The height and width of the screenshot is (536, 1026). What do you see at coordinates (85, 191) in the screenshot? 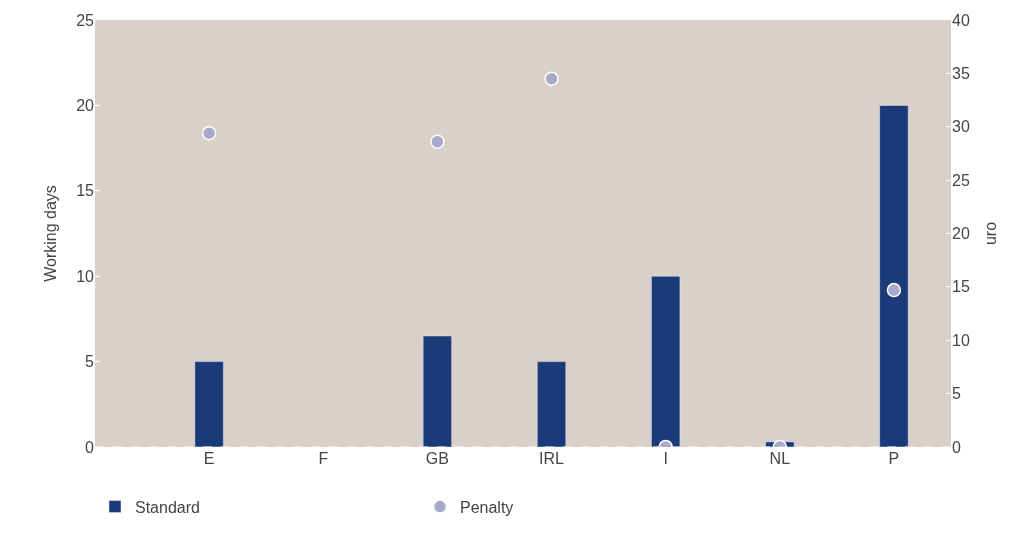
I see `y-tick-label: 15` at bounding box center [85, 191].